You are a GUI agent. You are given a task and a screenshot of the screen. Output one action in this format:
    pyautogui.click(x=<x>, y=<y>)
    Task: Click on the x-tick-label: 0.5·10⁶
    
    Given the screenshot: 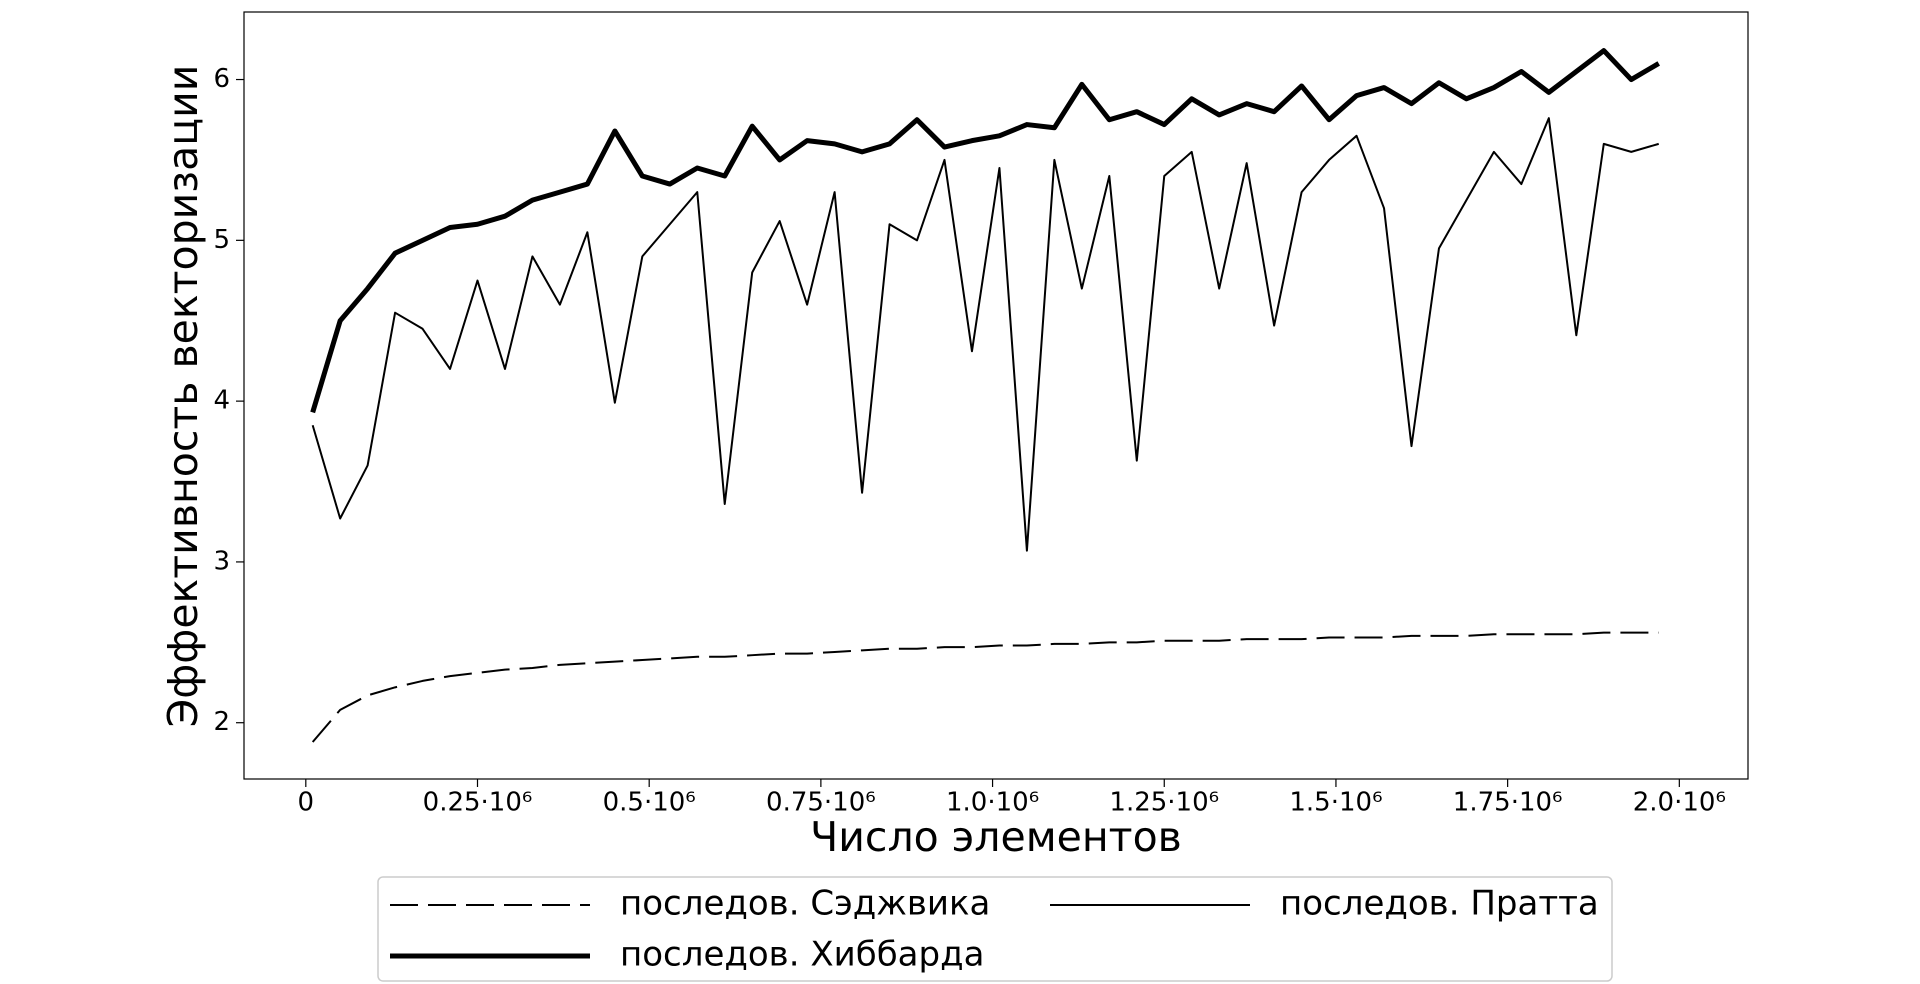 What is the action you would take?
    pyautogui.click(x=649, y=803)
    